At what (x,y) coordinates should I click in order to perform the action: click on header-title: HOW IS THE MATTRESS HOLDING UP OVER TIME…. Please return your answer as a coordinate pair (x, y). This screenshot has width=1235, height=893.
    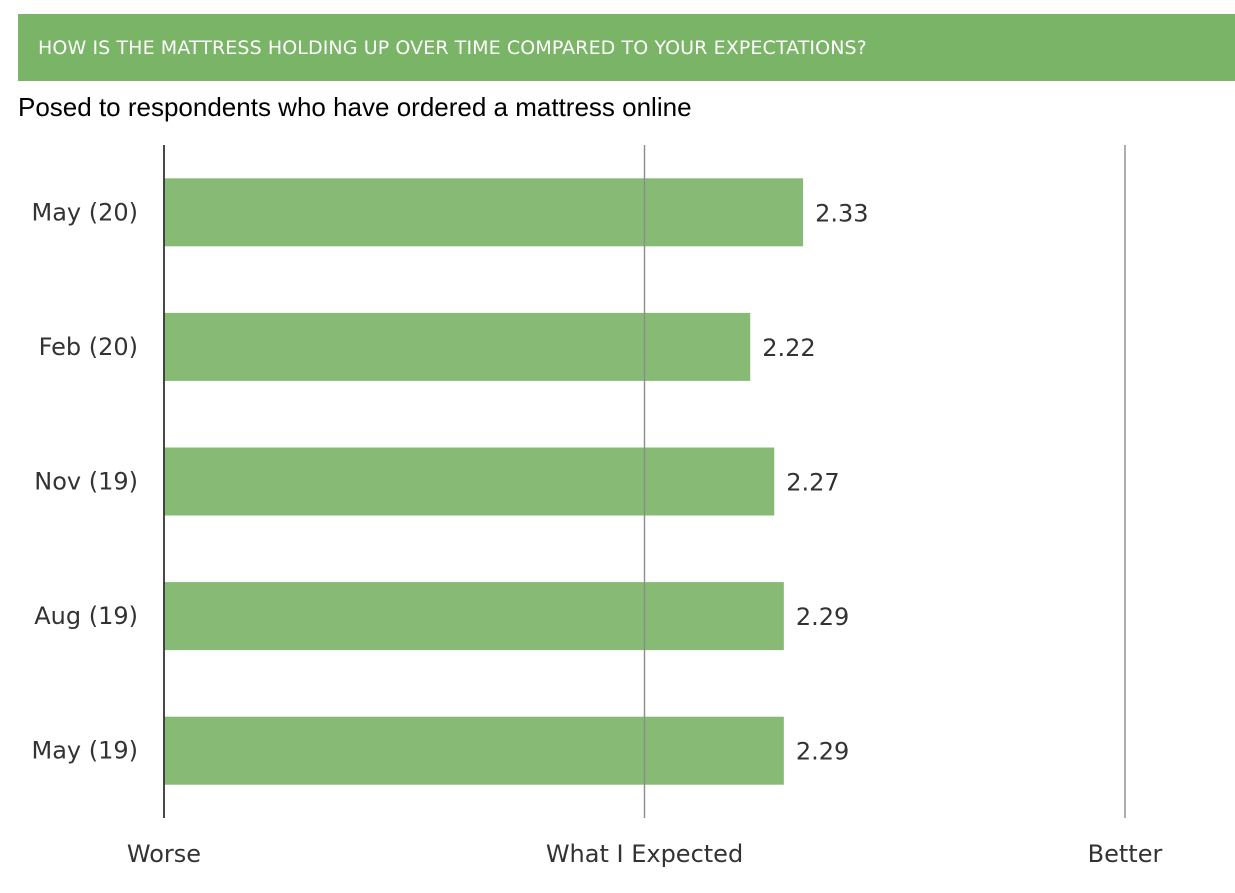
    Looking at the image, I should click on (452, 47).